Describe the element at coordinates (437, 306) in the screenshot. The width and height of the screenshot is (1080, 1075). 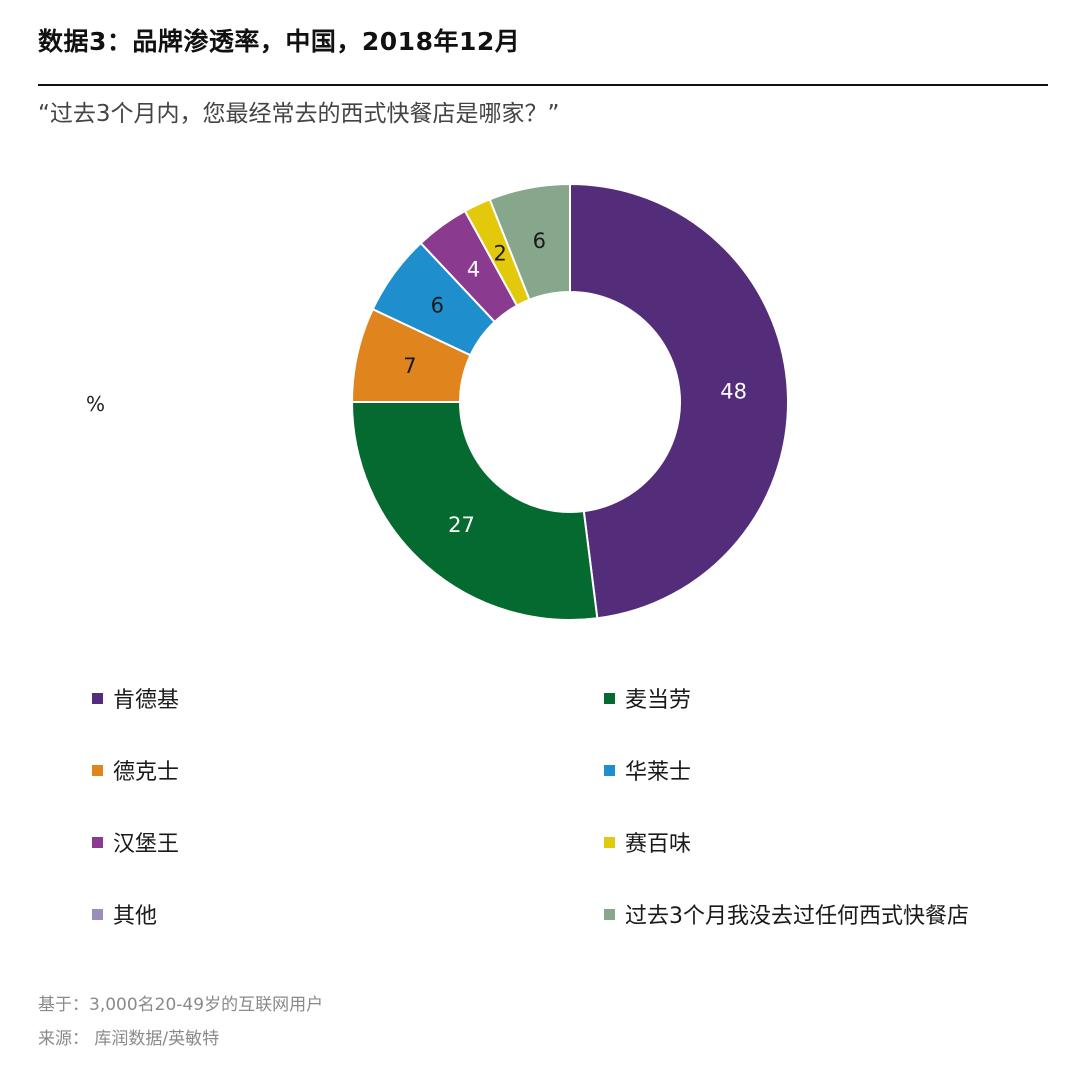
I see `slice-value-label-3: 6` at that location.